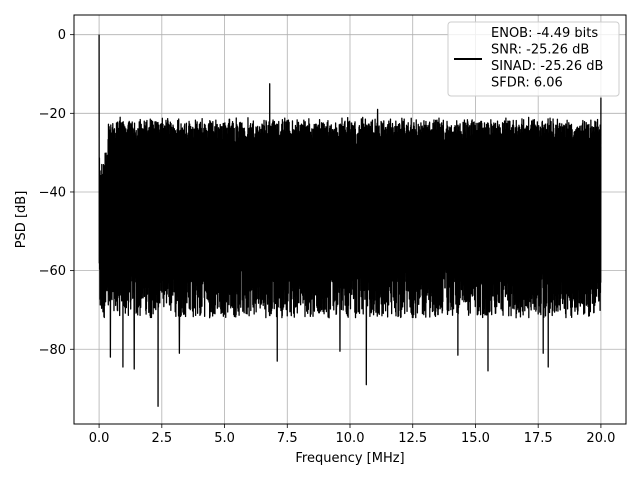 The width and height of the screenshot is (640, 484). What do you see at coordinates (52, 271) in the screenshot?
I see `y-tick-label: −60` at bounding box center [52, 271].